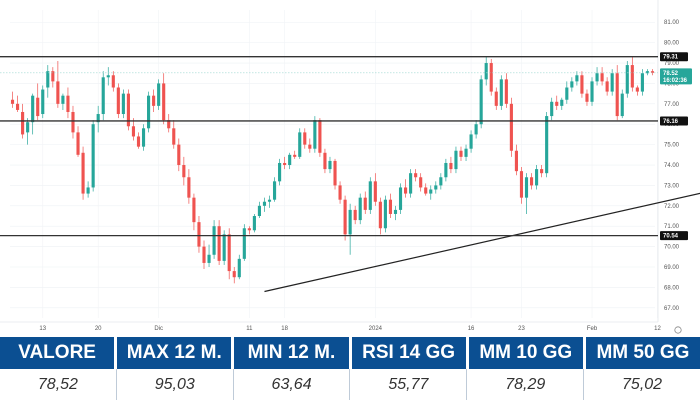 The height and width of the screenshot is (400, 700). I want to click on y-tick-label: 80.00, so click(672, 44).